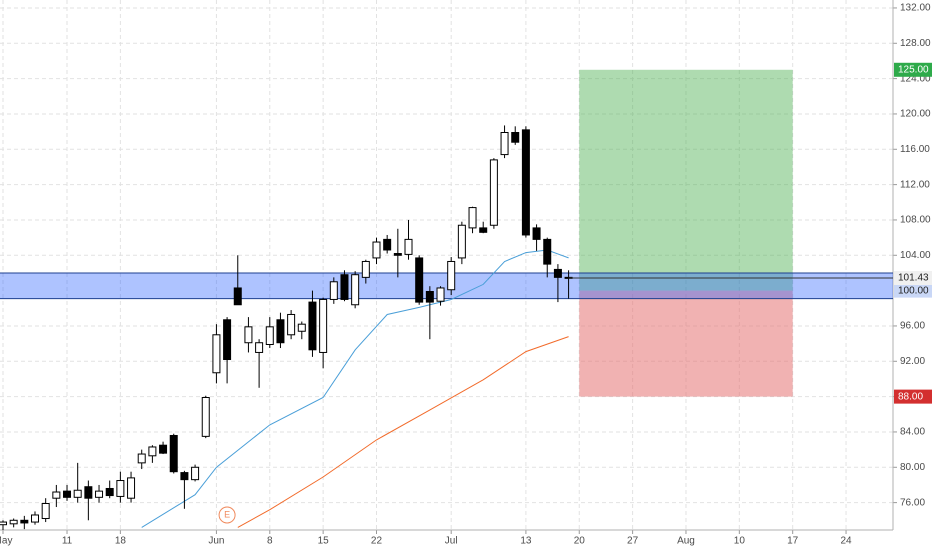  What do you see at coordinates (526, 541) in the screenshot?
I see `x-tick-label: 13` at bounding box center [526, 541].